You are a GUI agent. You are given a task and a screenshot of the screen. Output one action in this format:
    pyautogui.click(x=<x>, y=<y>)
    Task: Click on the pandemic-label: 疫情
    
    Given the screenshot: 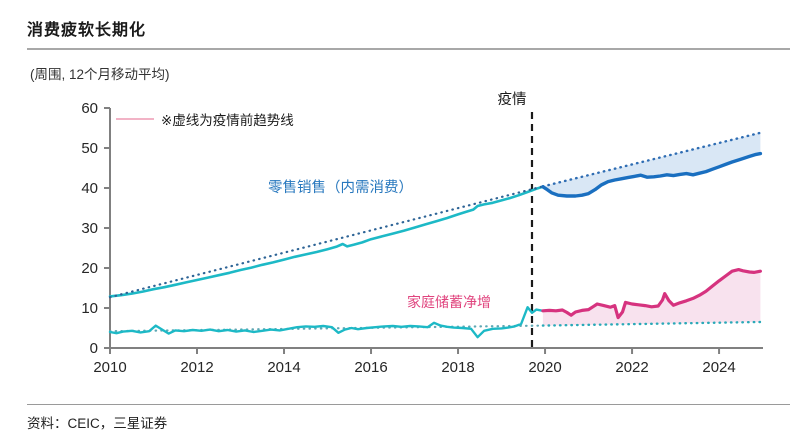 What is the action you would take?
    pyautogui.click(x=512, y=100)
    